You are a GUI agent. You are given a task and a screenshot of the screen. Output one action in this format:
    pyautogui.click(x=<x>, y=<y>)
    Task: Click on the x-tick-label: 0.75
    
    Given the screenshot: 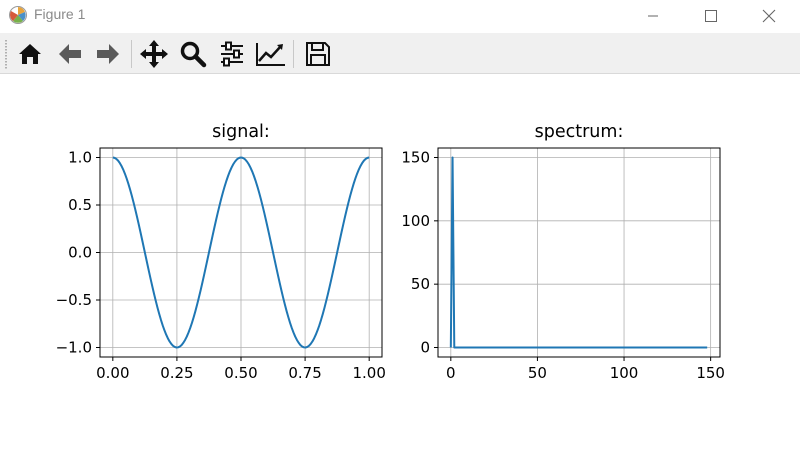 What is the action you would take?
    pyautogui.click(x=304, y=373)
    